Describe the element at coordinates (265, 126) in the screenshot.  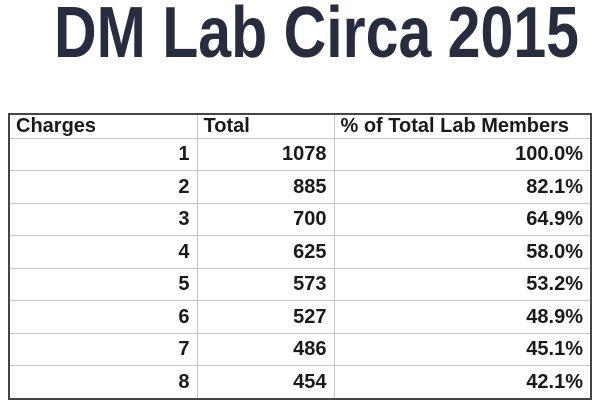
I see `column-header-total: Total` at that location.